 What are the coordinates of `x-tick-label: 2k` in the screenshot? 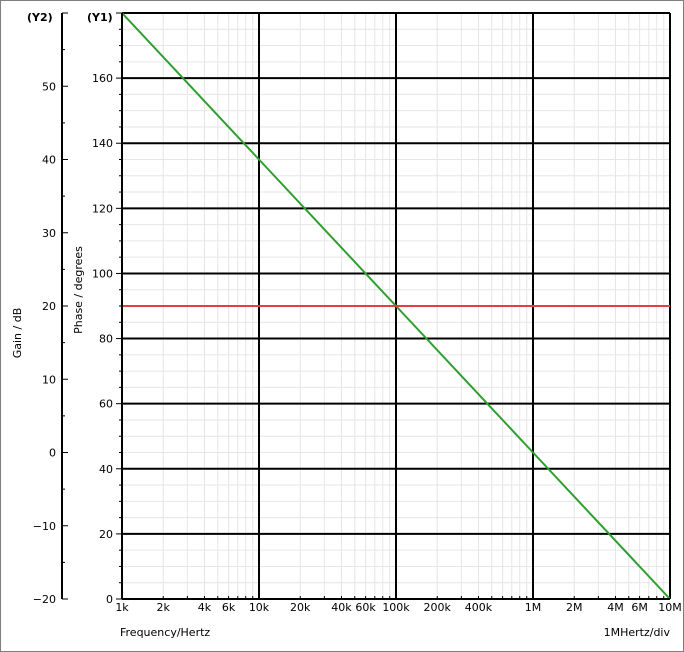 It's located at (164, 607).